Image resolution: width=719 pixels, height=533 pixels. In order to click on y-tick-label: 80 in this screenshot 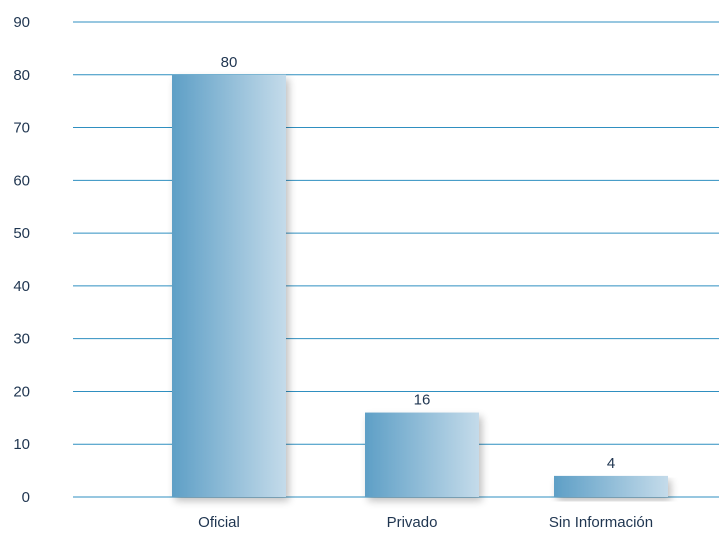, I will do `click(21, 75)`.